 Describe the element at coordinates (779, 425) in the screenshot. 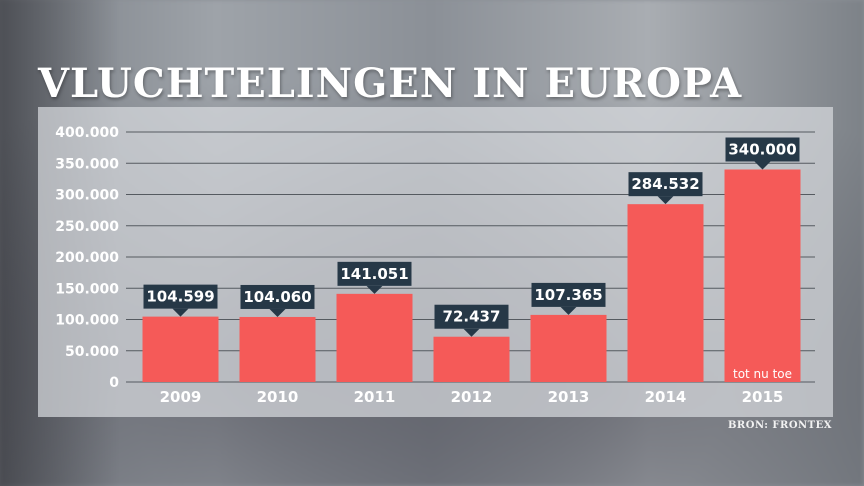

I see `source-credit: BRON: FRONTEX` at that location.